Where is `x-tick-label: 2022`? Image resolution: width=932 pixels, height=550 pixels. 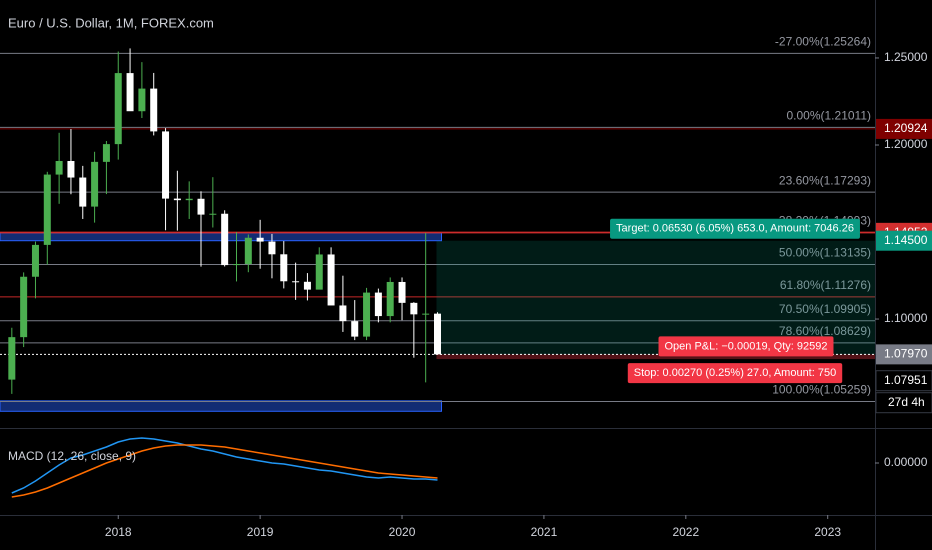 x-tick-label: 2022 is located at coordinates (685, 532).